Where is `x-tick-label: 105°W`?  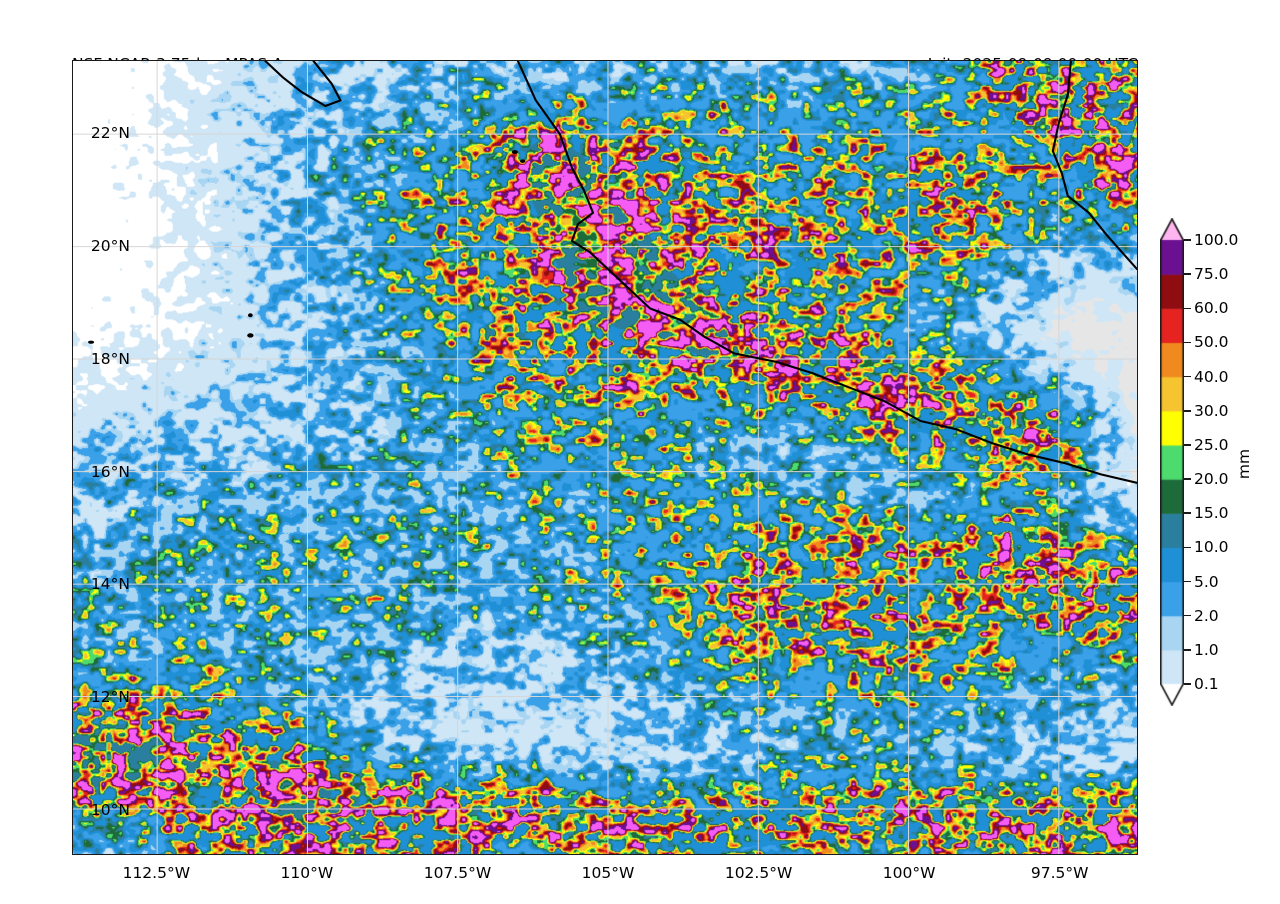
x-tick-label: 105°W is located at coordinates (608, 873).